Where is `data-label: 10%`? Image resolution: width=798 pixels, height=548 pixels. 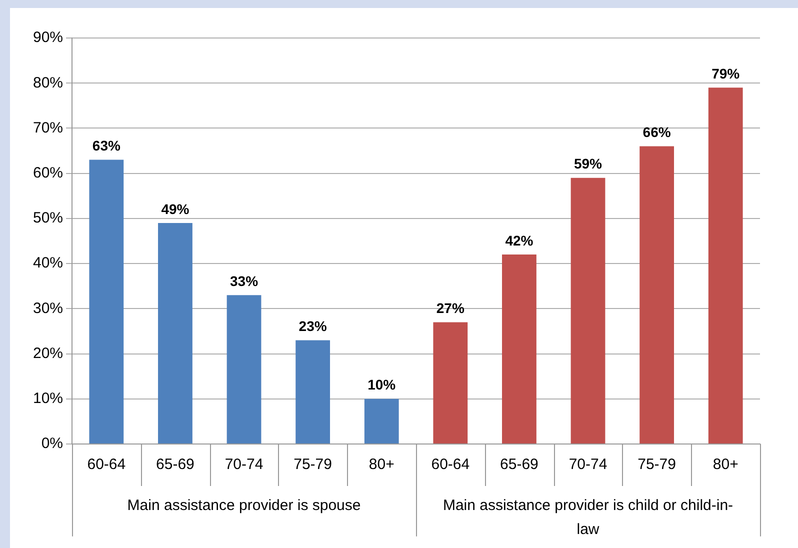 data-label: 10% is located at coordinates (382, 384).